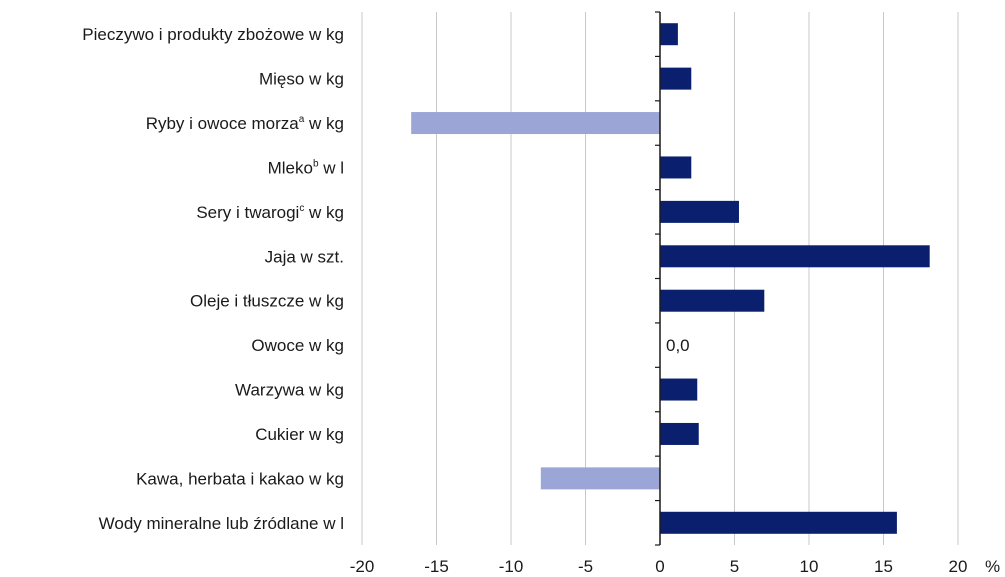 This screenshot has height=577, width=1005. Describe the element at coordinates (362, 566) in the screenshot. I see `x-tick-label: -20` at that location.